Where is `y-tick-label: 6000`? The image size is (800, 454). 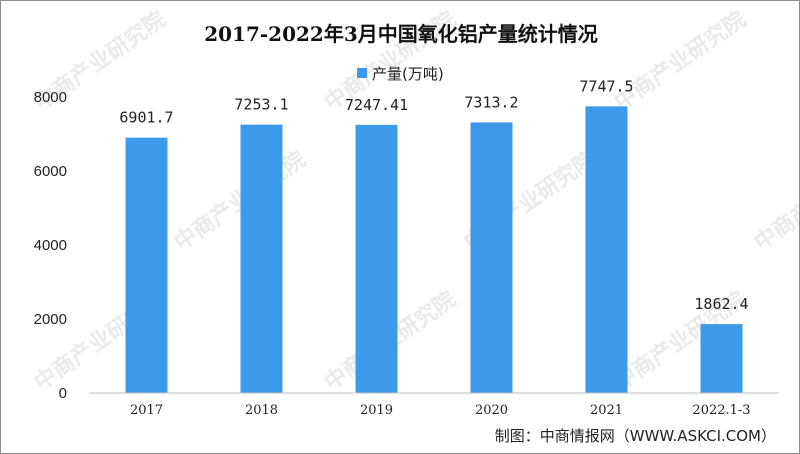
y-tick-label: 6000 is located at coordinates (50, 171).